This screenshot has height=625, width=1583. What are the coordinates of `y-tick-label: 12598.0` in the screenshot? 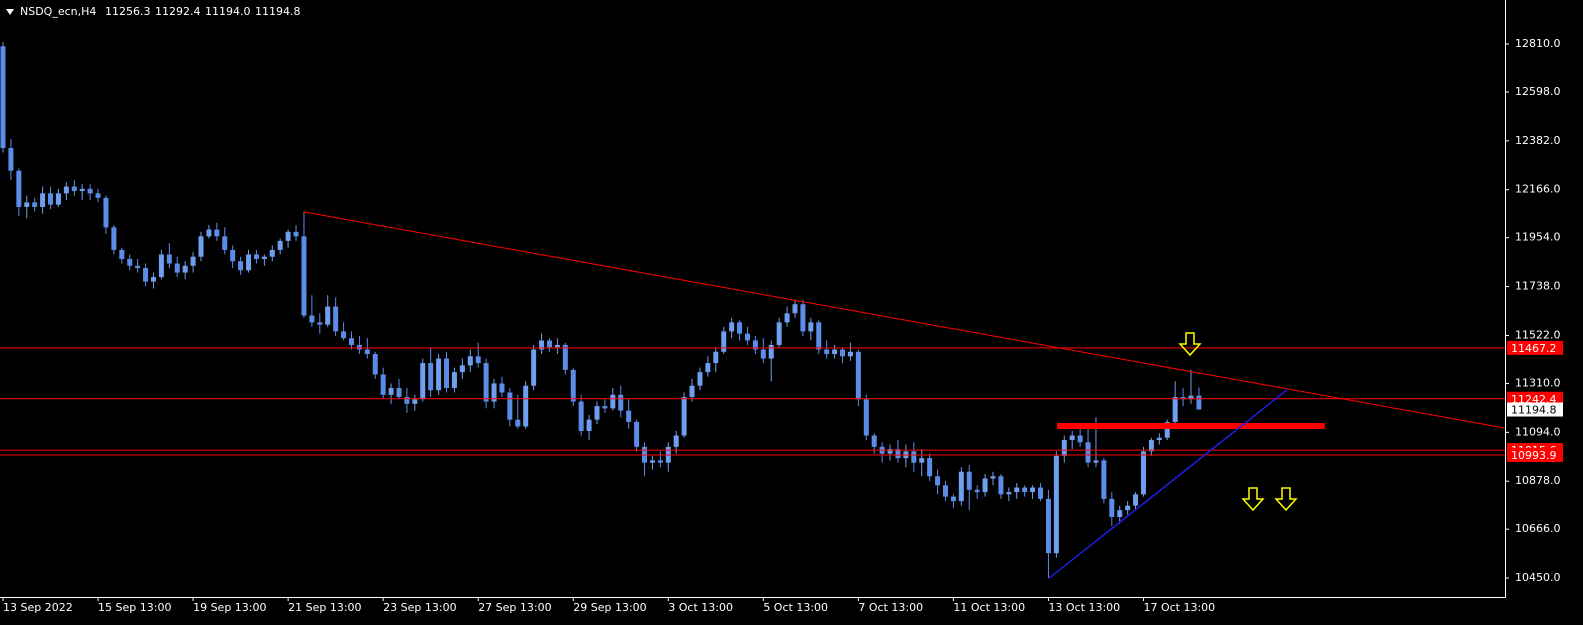 It's located at (1538, 91).